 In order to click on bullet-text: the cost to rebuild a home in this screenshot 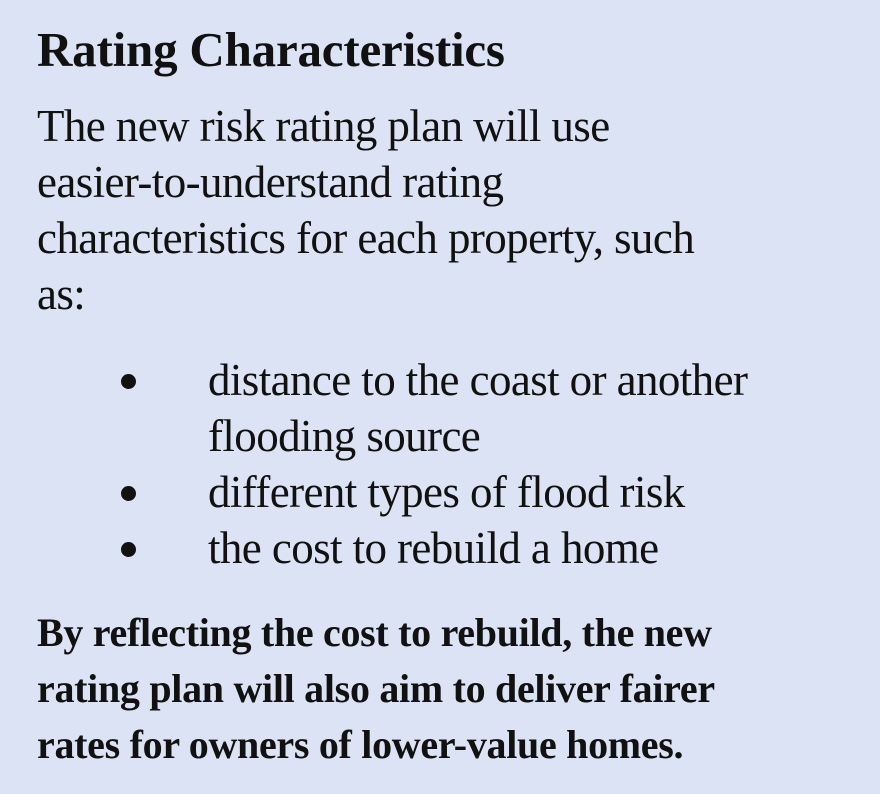, I will do `click(433, 548)`.